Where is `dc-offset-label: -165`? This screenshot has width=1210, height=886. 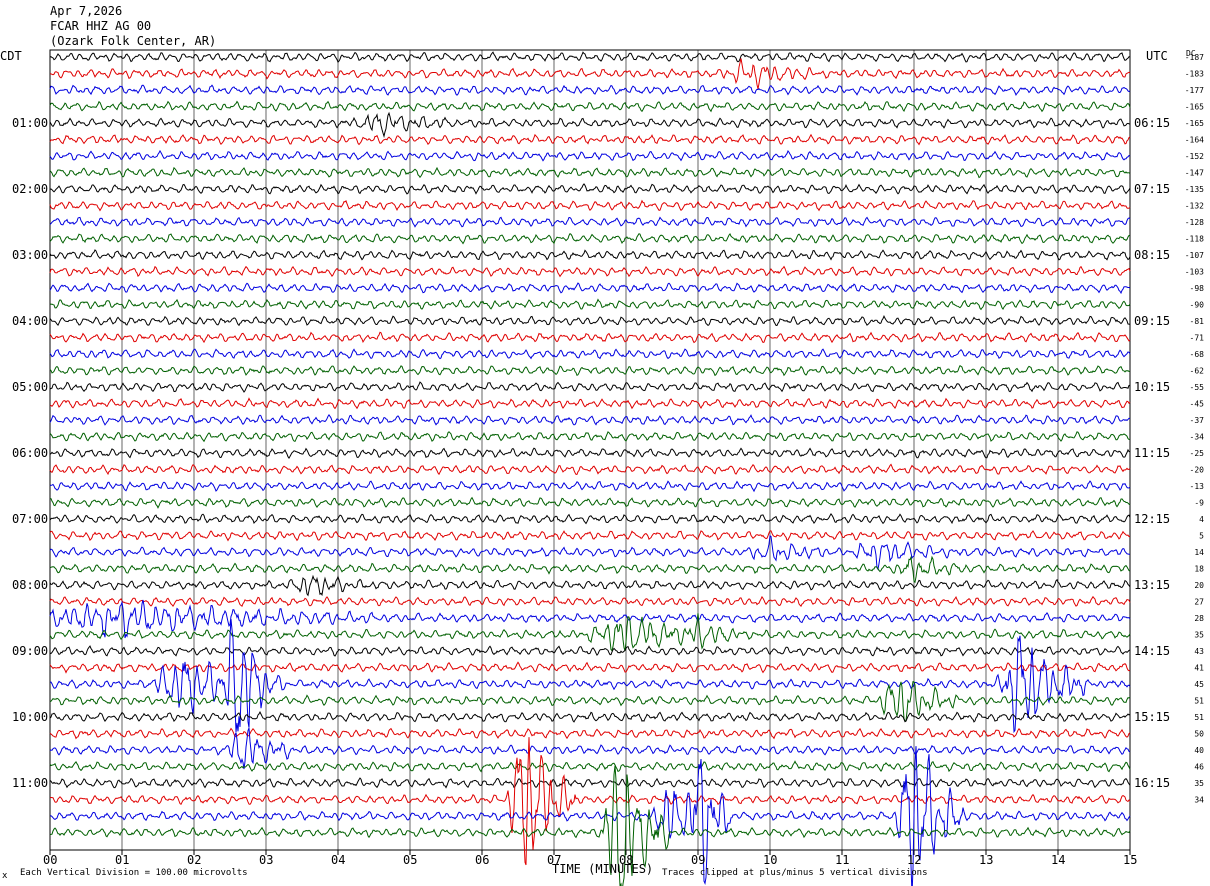 dc-offset-label: -165 is located at coordinates (1194, 107).